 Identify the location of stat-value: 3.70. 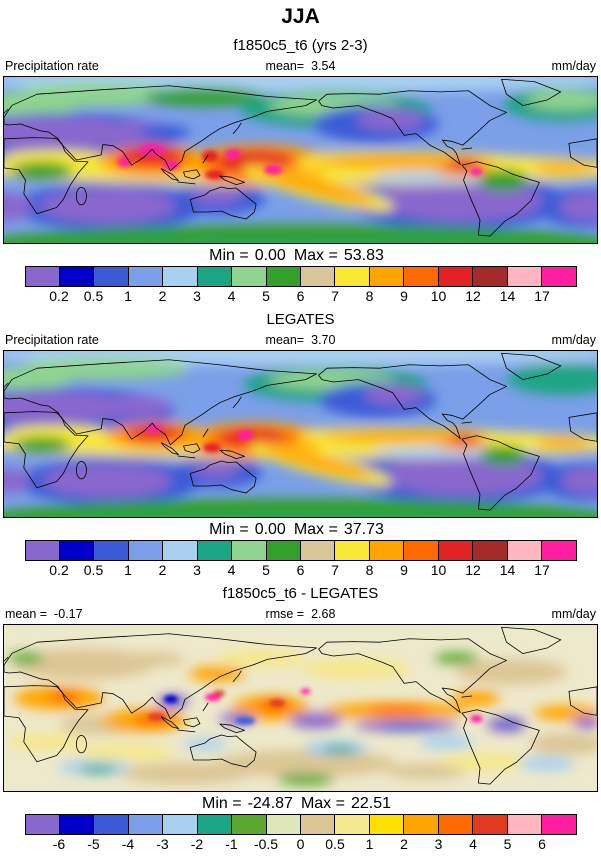
(323, 340).